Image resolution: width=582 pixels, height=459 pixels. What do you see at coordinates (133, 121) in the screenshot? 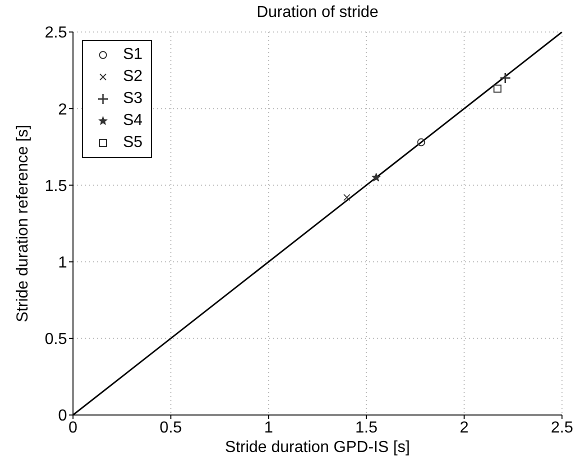
I see `legend-label: S4` at bounding box center [133, 121].